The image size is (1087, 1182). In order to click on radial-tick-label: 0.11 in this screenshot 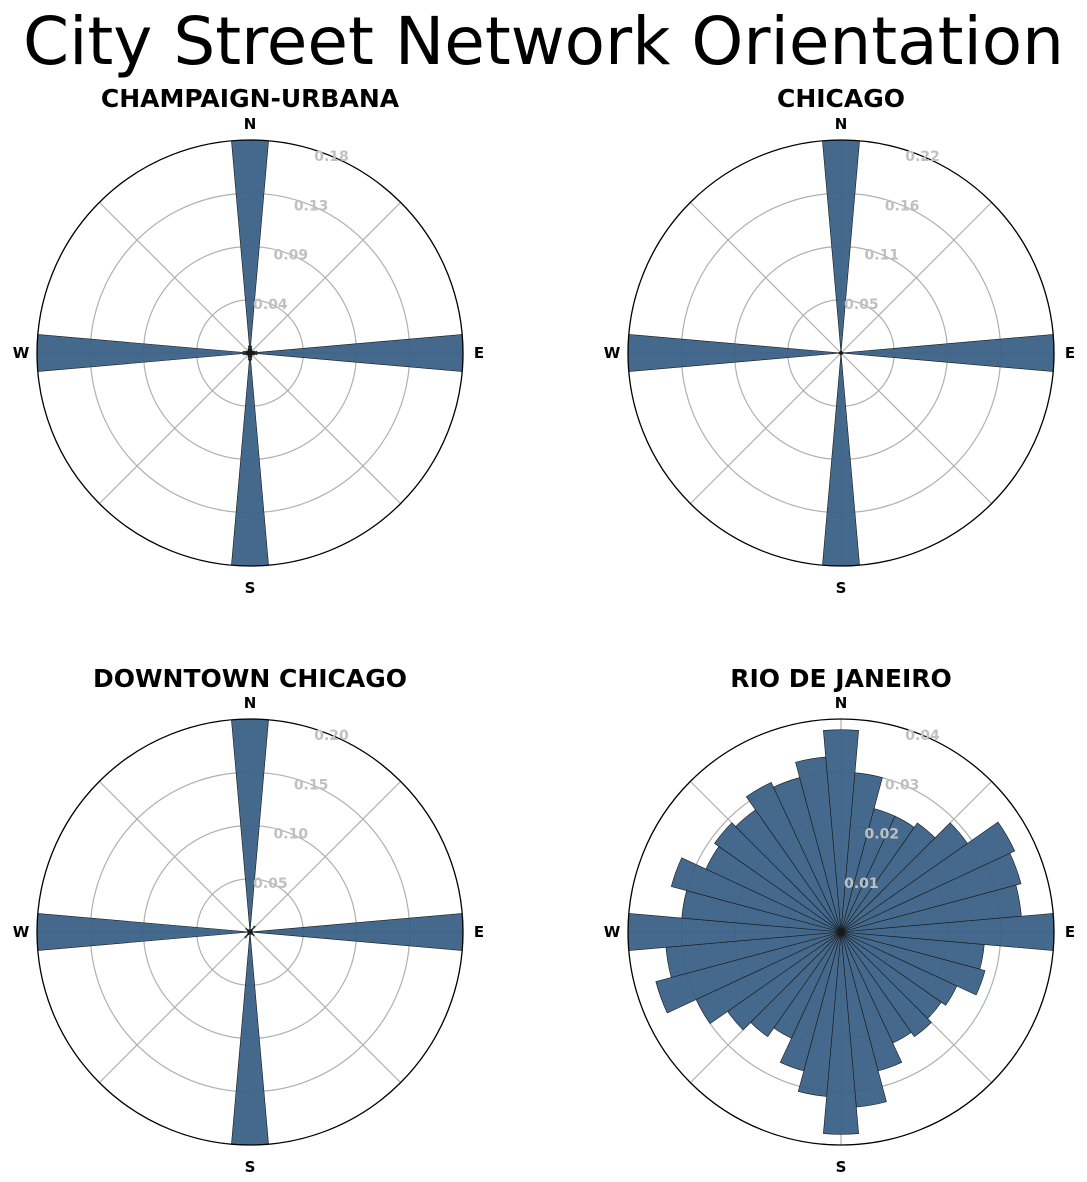, I will do `click(882, 256)`.